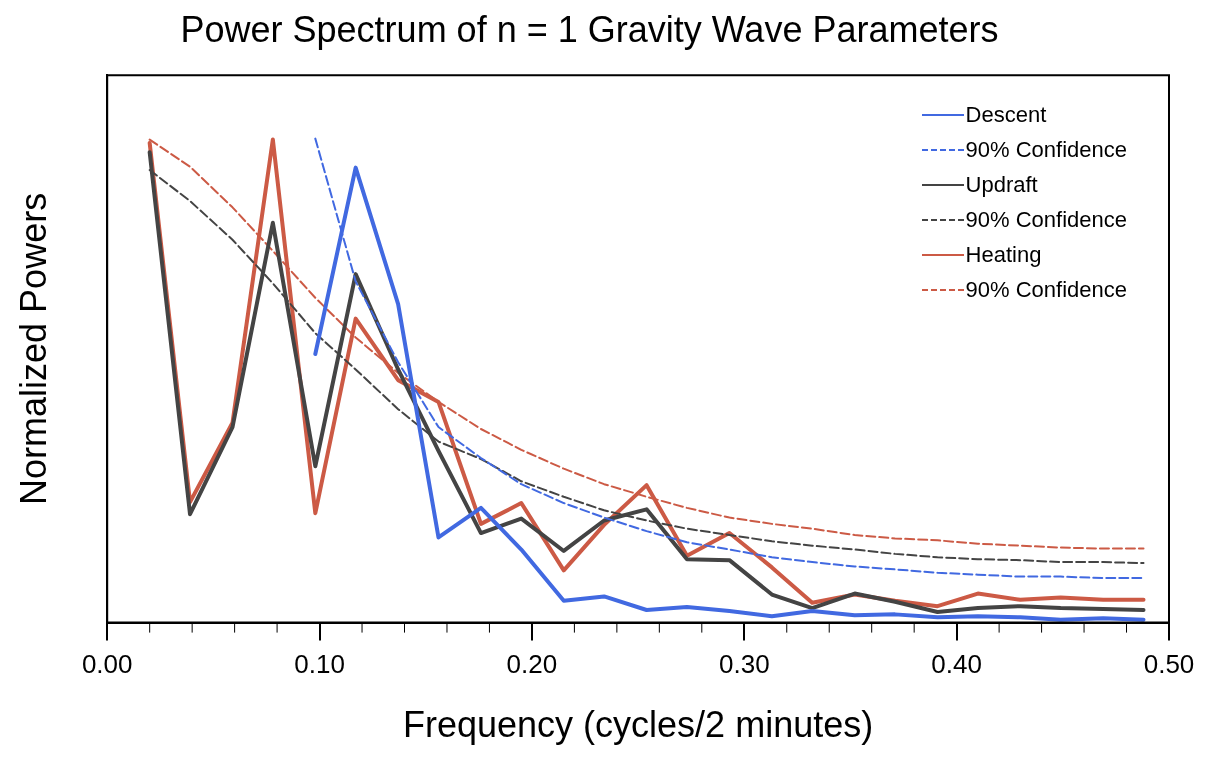  I want to click on legend-label: Updraft, so click(1001, 185).